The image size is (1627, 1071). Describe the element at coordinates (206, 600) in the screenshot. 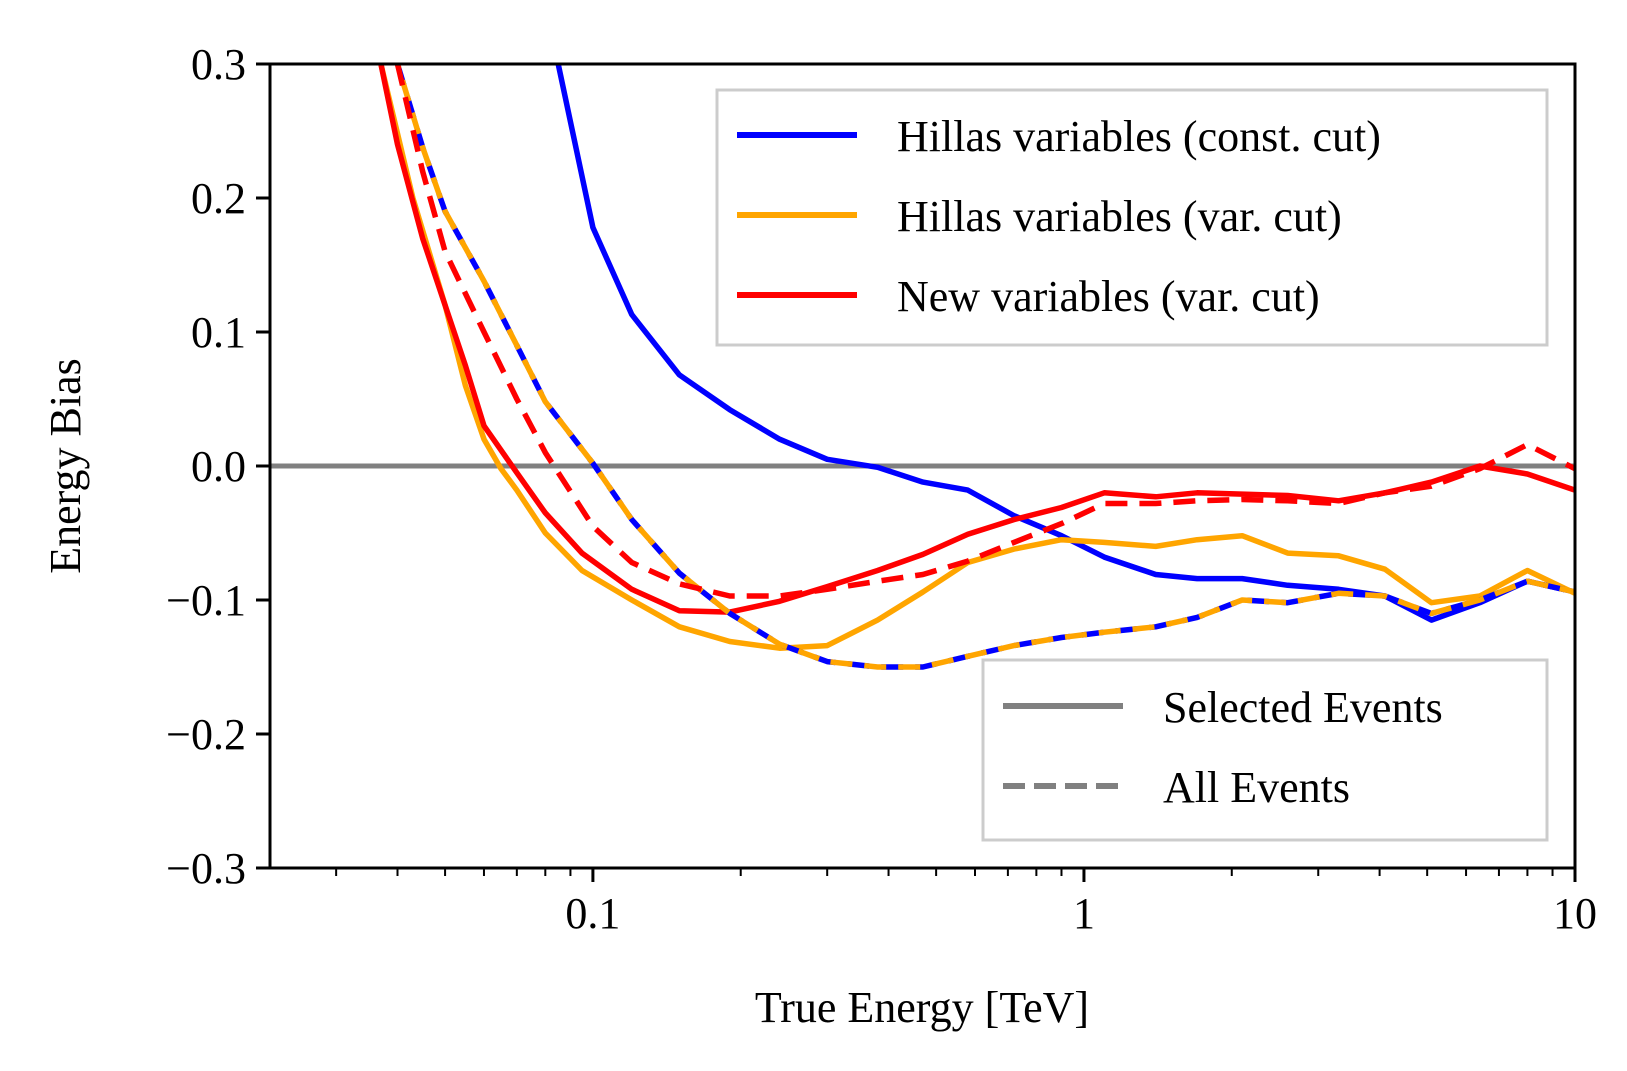

I see `y-tick-label: −0.1` at that location.